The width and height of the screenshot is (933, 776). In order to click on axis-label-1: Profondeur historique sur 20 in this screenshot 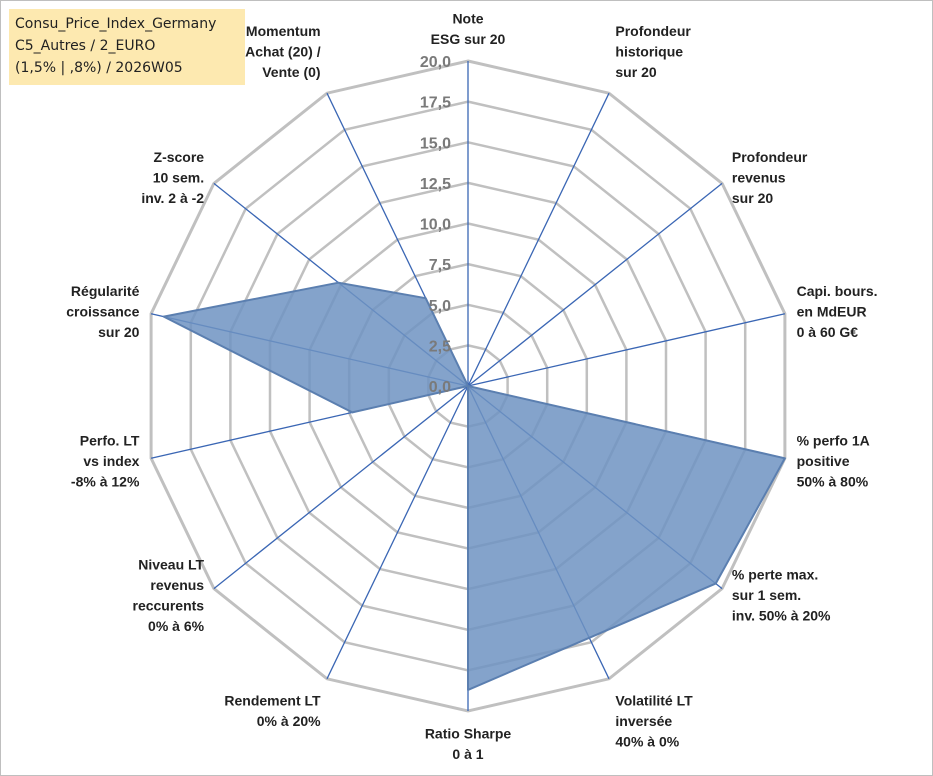, I will do `click(653, 51)`.